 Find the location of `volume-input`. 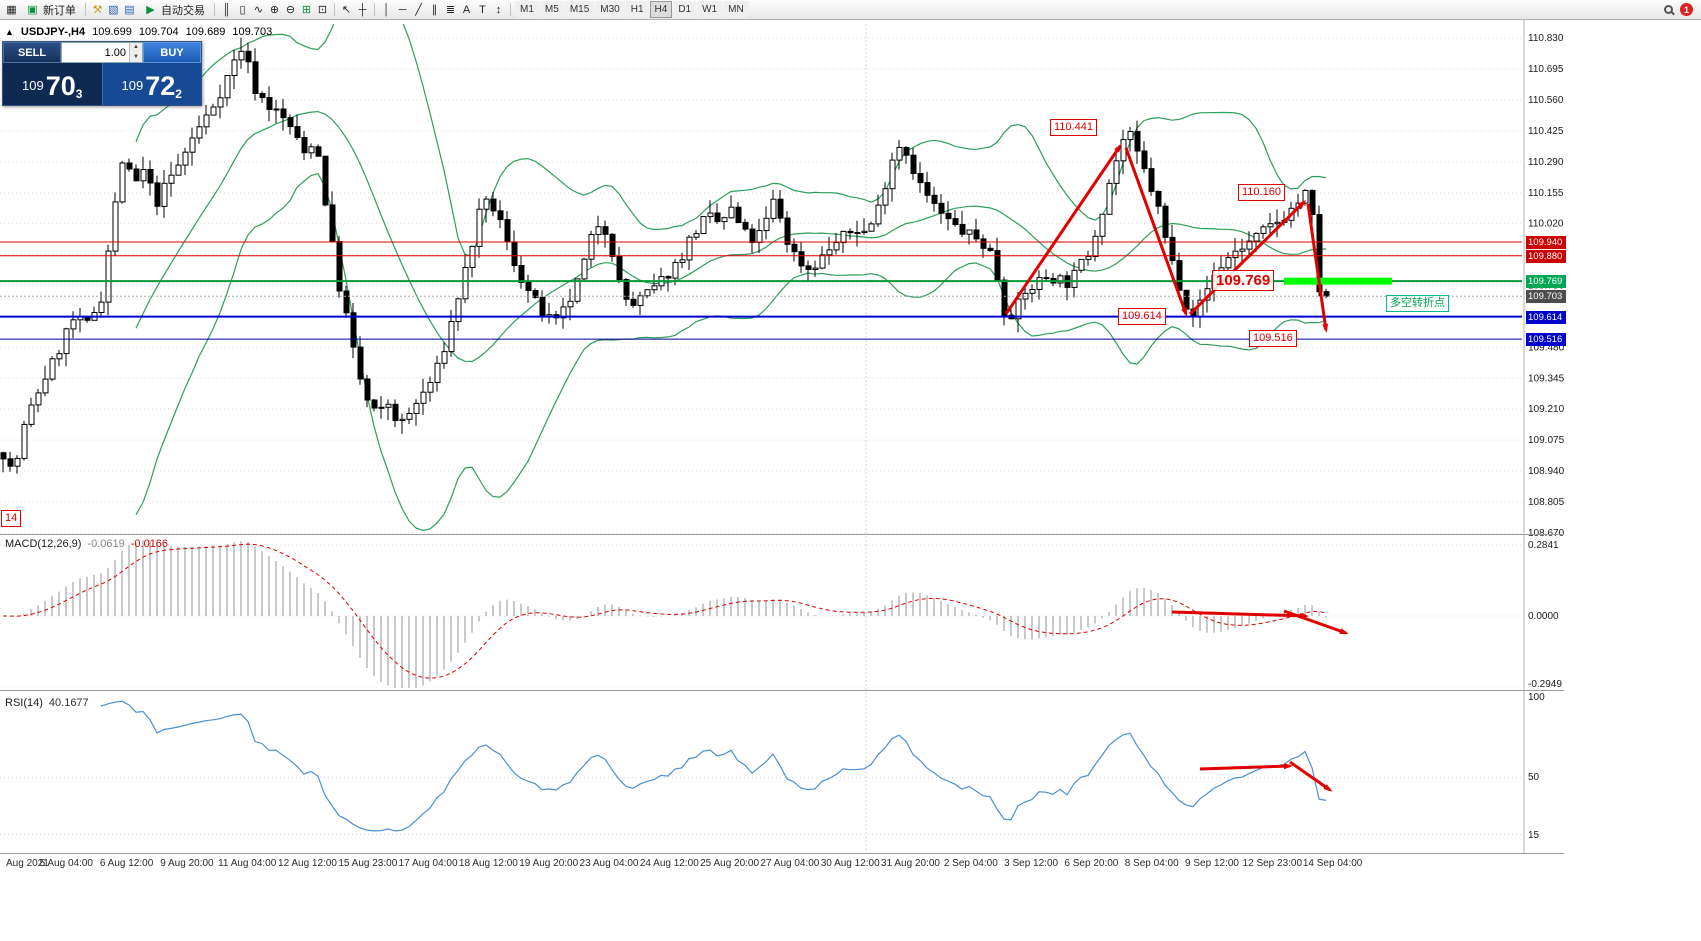

volume-input is located at coordinates (95, 52).